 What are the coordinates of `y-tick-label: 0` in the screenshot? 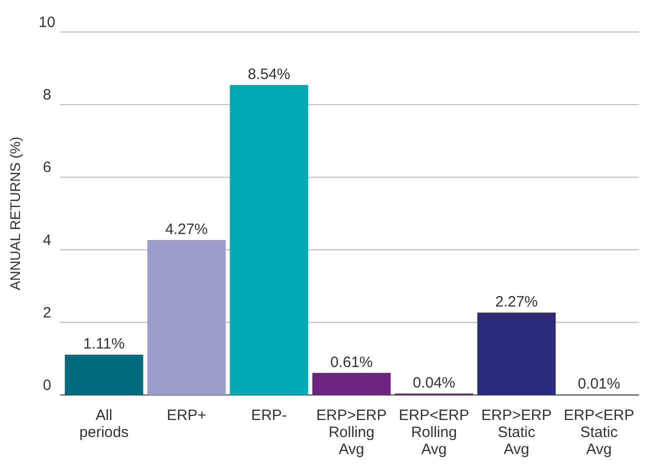 It's located at (47, 385).